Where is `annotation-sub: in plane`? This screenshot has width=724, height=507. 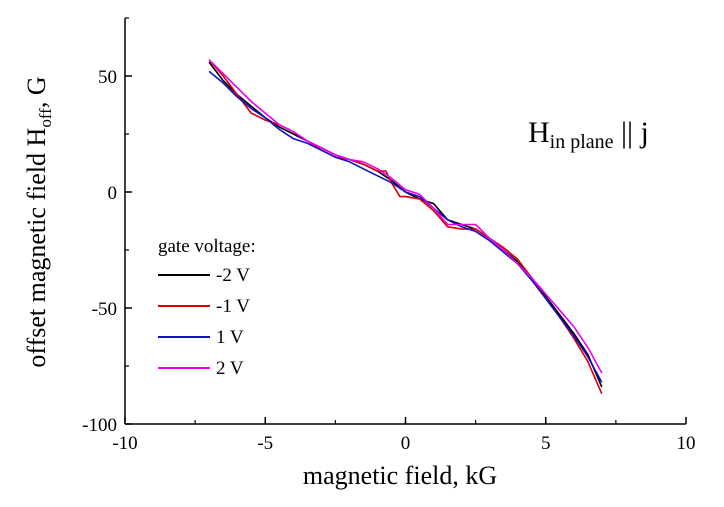 annotation-sub: in plane is located at coordinates (582, 142).